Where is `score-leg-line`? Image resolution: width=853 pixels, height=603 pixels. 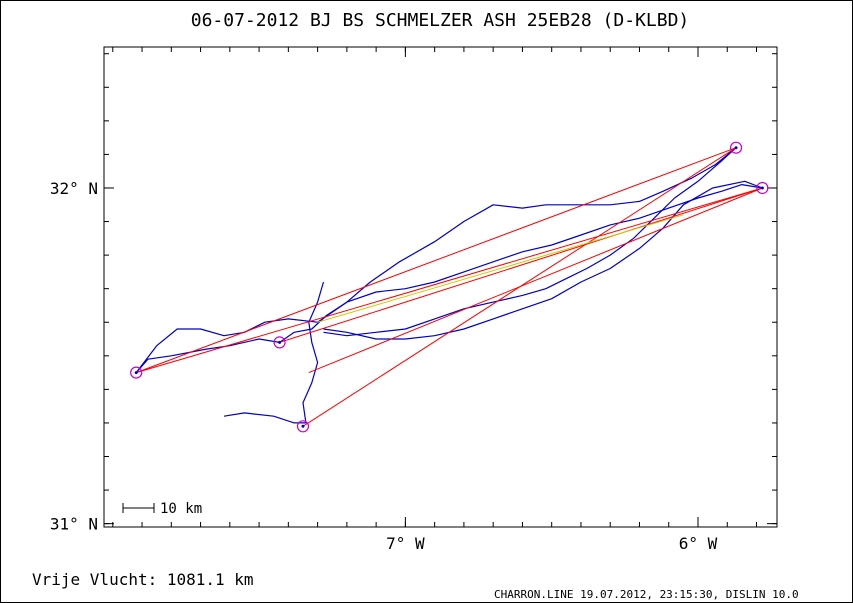 score-leg-line is located at coordinates (500, 268).